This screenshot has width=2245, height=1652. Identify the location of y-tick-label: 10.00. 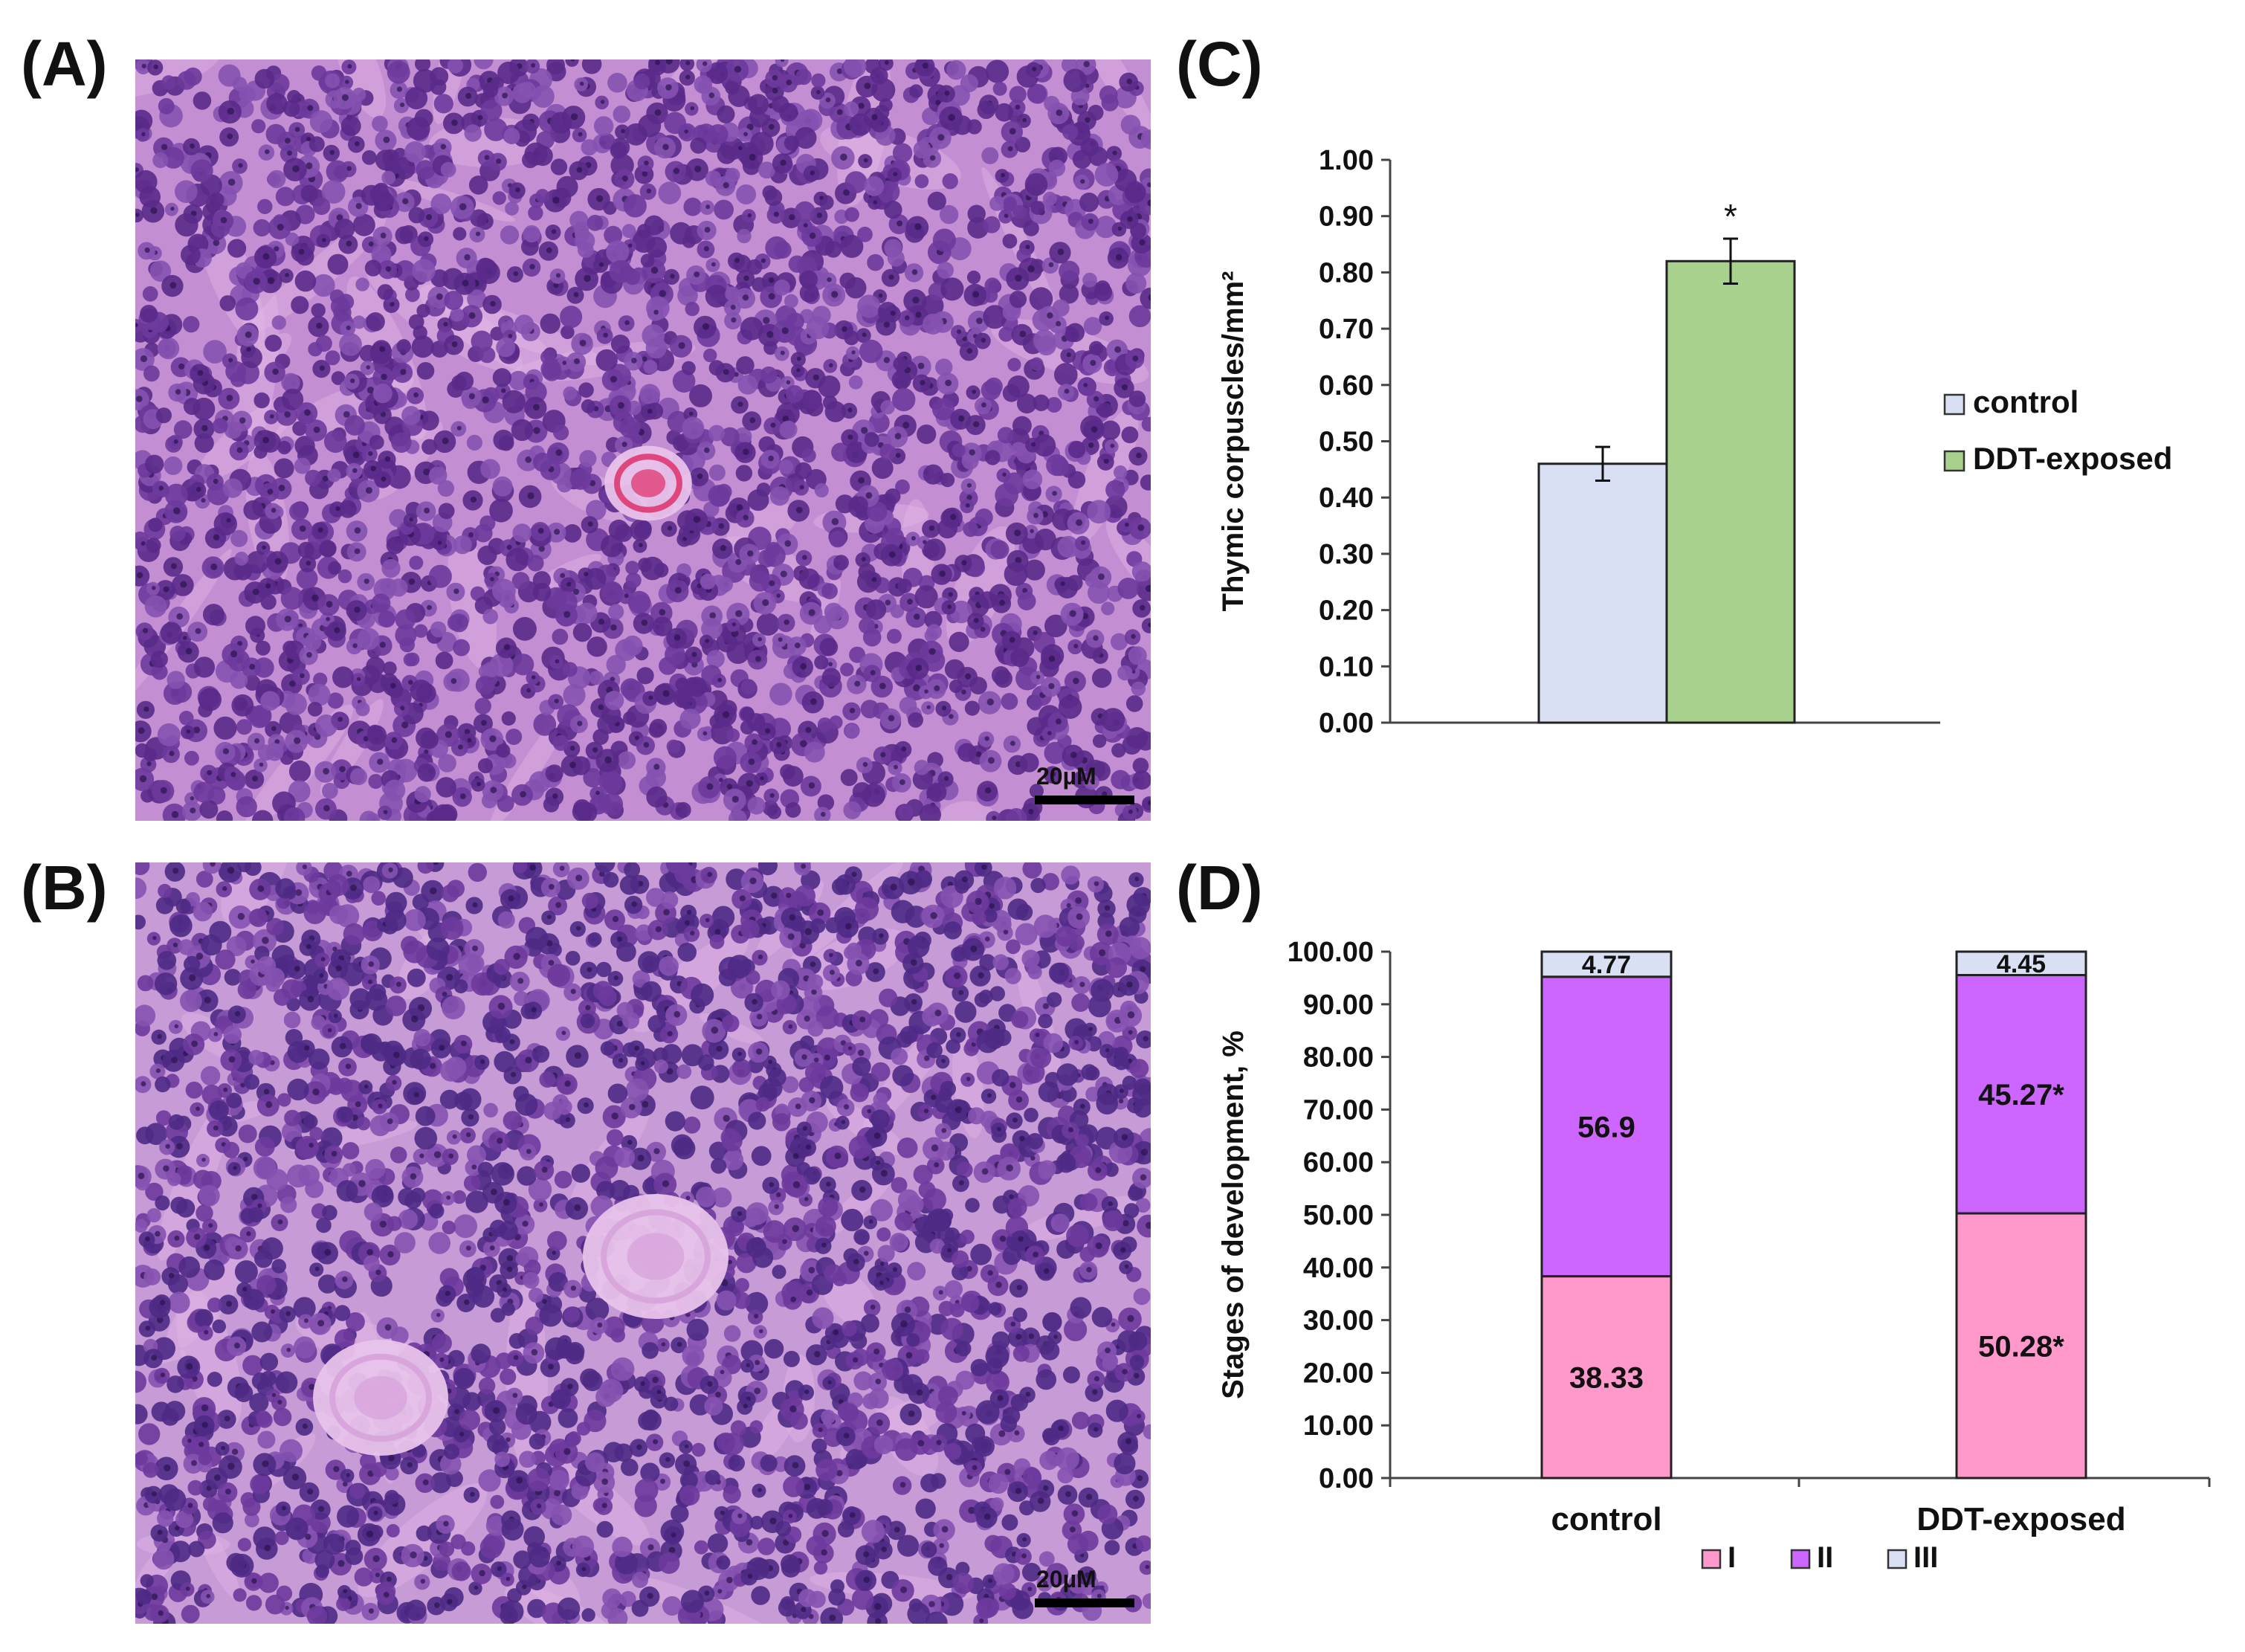
(1338, 1426).